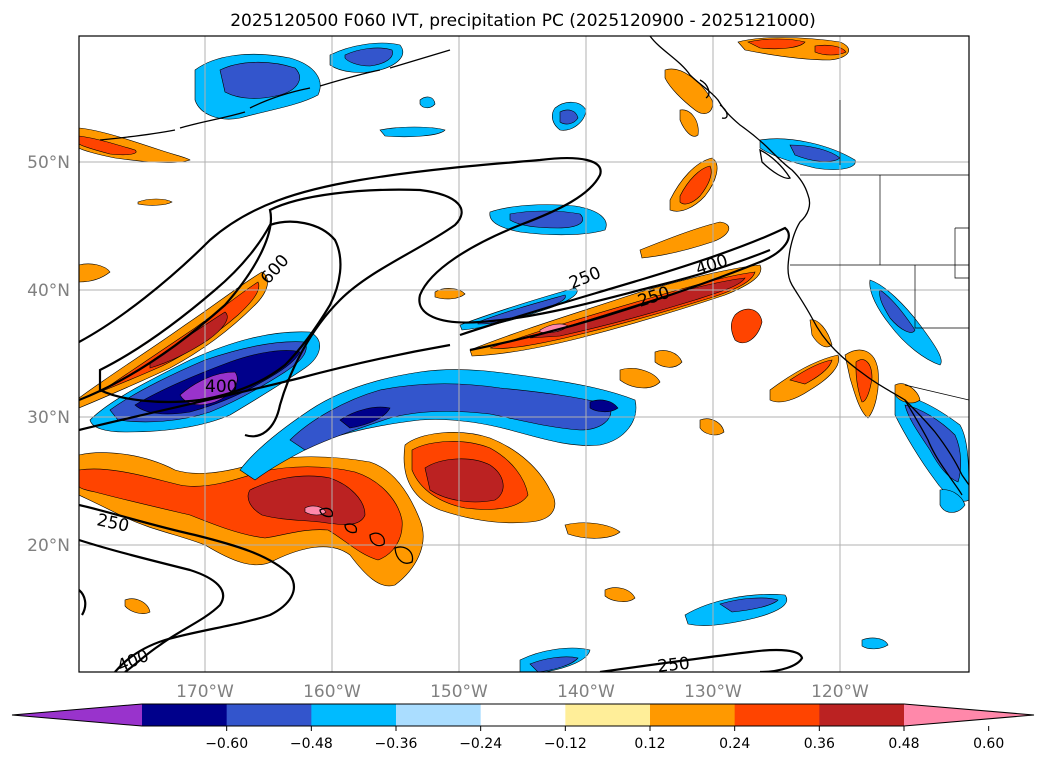  What do you see at coordinates (396, 744) in the screenshot?
I see `colorbar-tick-label: −0.36` at bounding box center [396, 744].